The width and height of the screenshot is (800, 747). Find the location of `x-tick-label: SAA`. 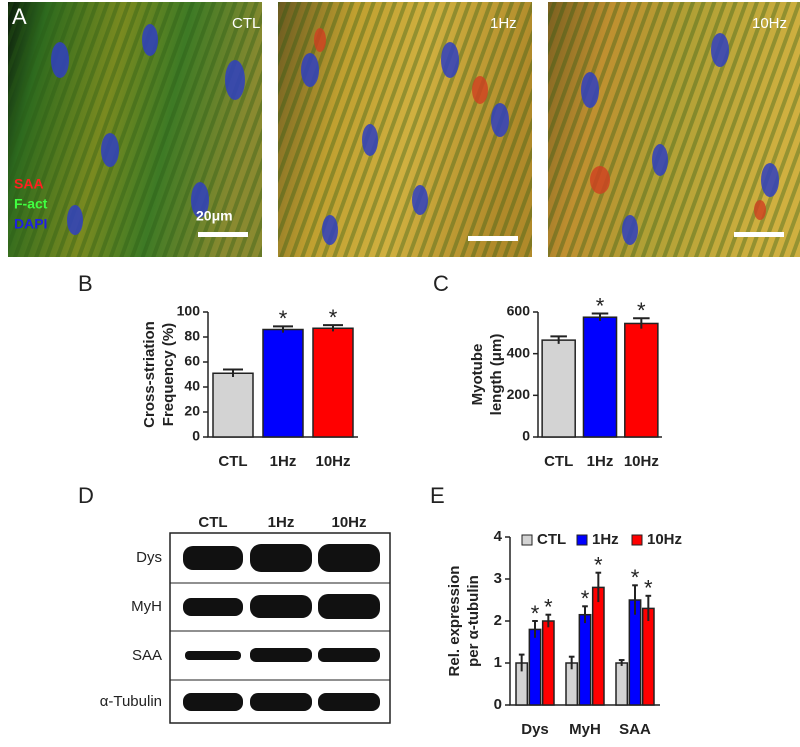

x-tick-label: SAA is located at coordinates (635, 729).